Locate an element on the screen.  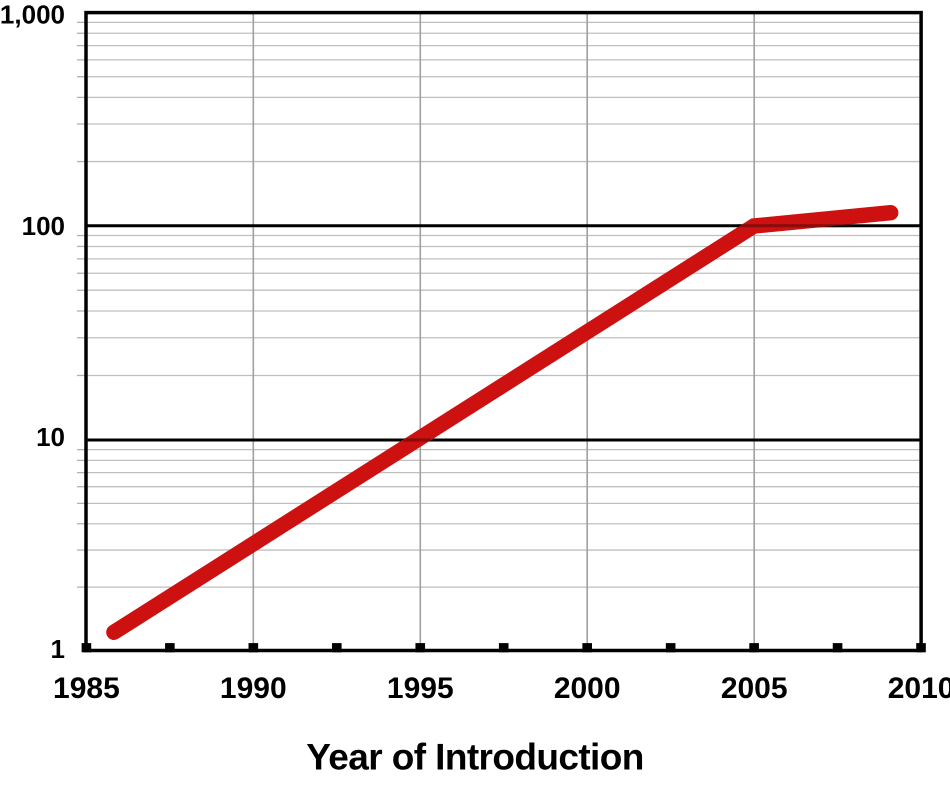
svg-text: Year of Introduction is located at coordinates (474, 757).